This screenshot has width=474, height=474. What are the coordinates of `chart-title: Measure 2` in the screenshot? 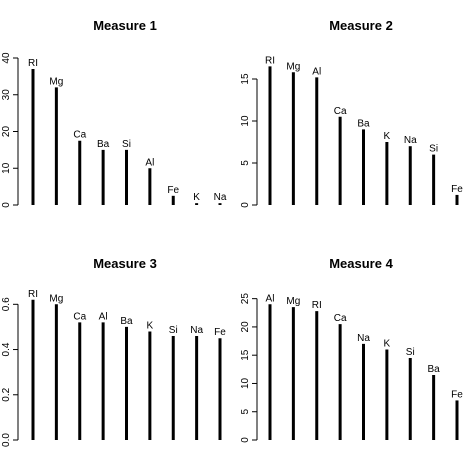 It's located at (361, 25).